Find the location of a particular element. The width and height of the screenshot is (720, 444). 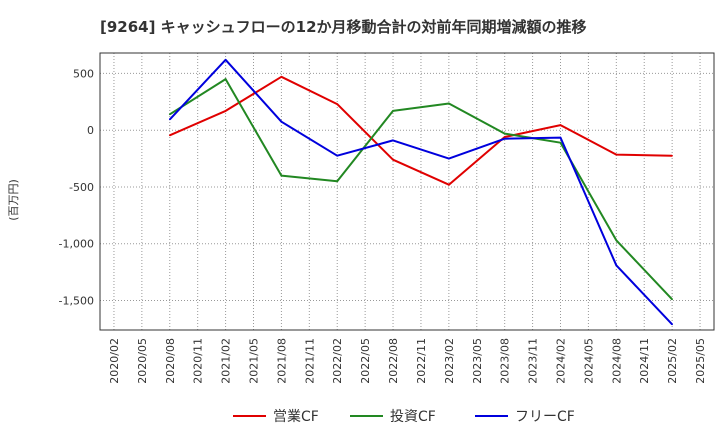

x-tick-label: 2023/11 is located at coordinates (533, 361).